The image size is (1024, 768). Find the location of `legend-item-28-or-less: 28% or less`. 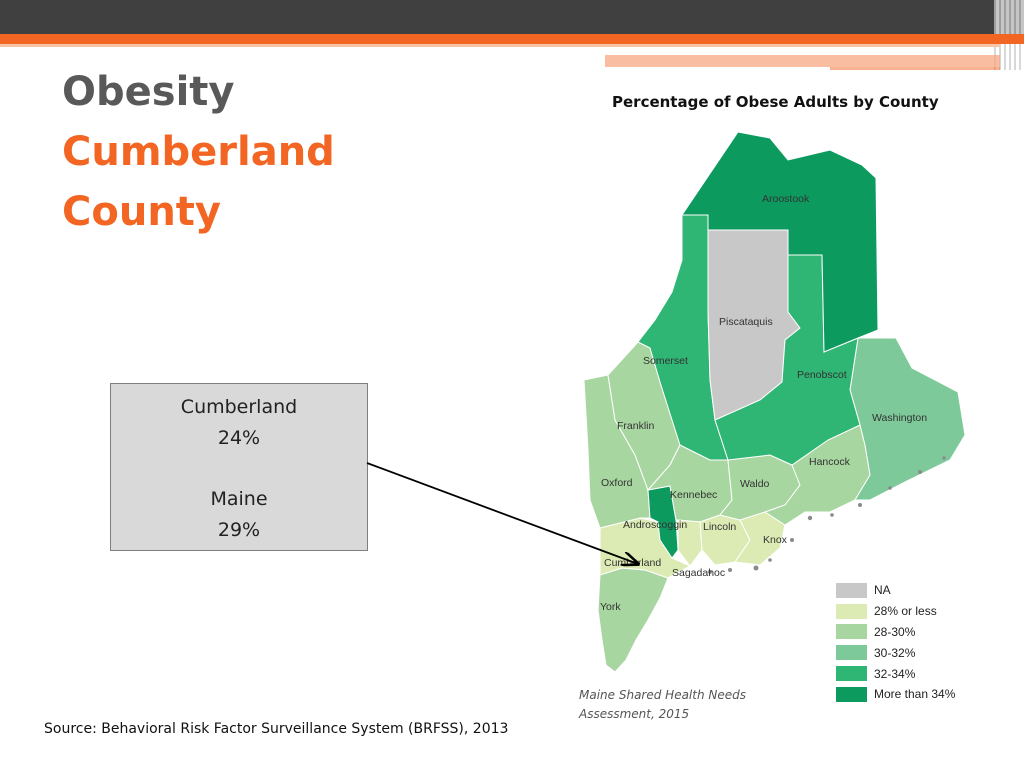

legend-item-28-or-less: 28% or less is located at coordinates (895, 611).